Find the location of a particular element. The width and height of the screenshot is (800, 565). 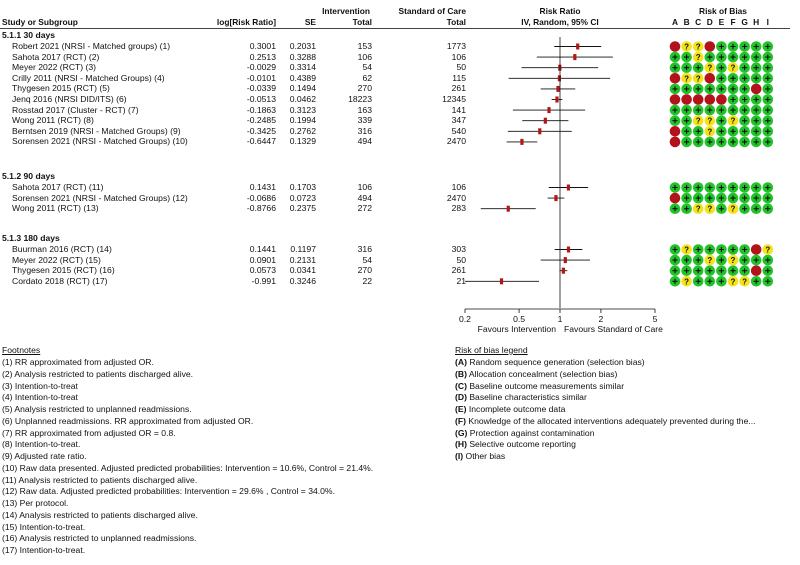

study-intervention-total: 22 is located at coordinates (367, 280).